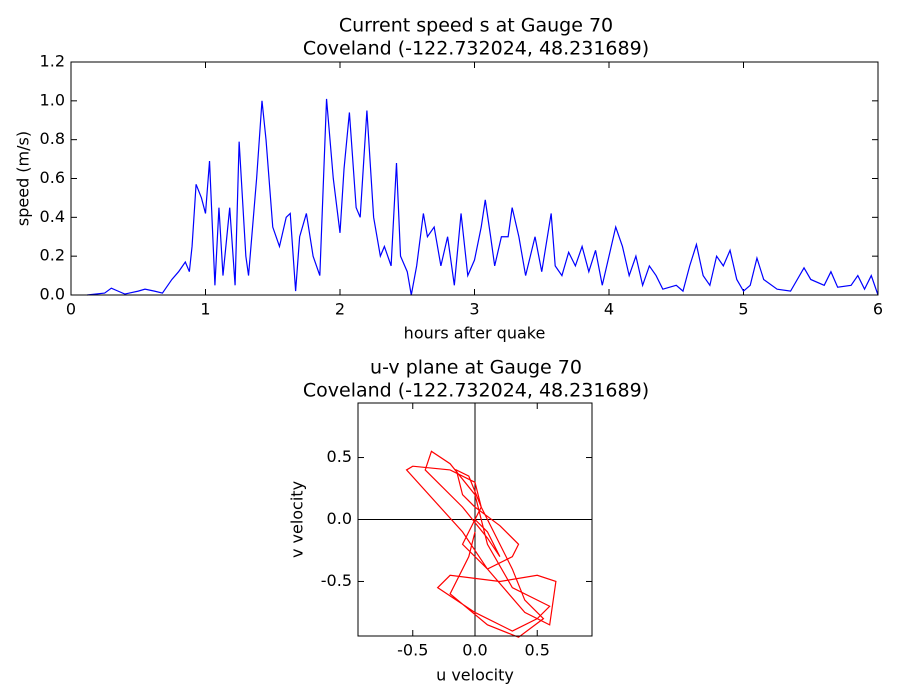 This screenshot has height=700, width=900. Describe the element at coordinates (476, 26) in the screenshot. I see `chart-title: Current speed s at Gauge 70` at that location.